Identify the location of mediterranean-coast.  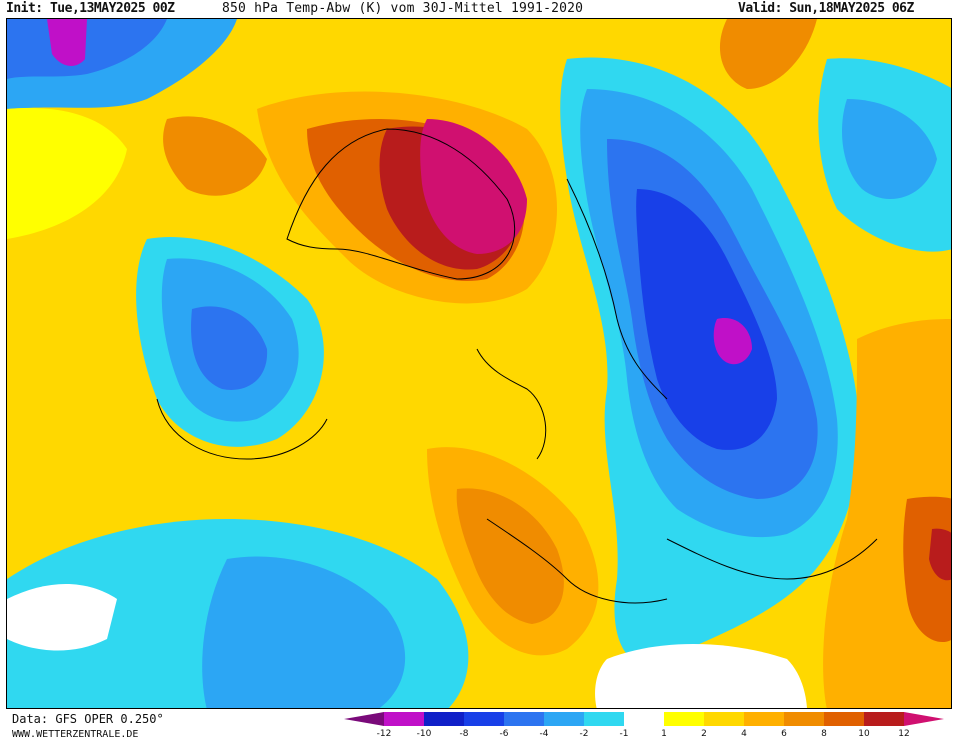
(772, 559).